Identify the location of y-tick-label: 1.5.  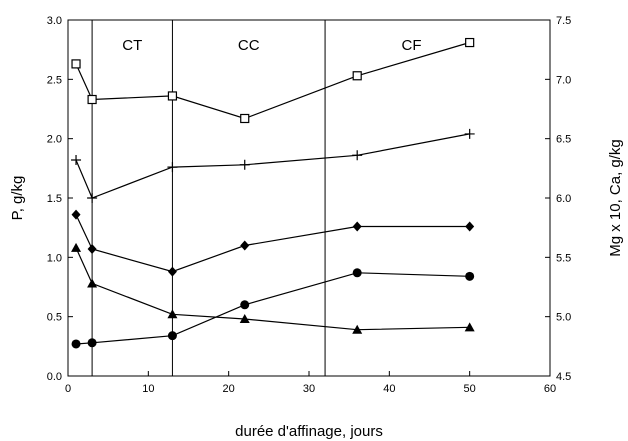
(54, 199).